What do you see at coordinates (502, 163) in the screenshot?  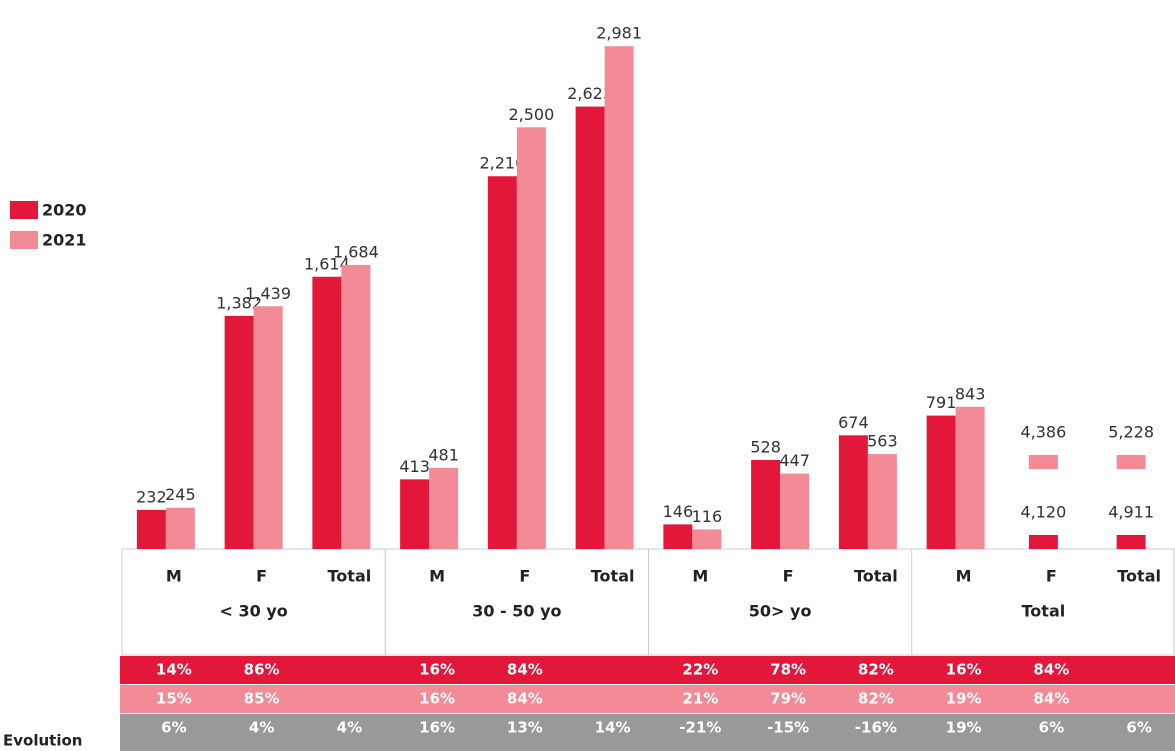 I see `value-label: 2,210` at bounding box center [502, 163].